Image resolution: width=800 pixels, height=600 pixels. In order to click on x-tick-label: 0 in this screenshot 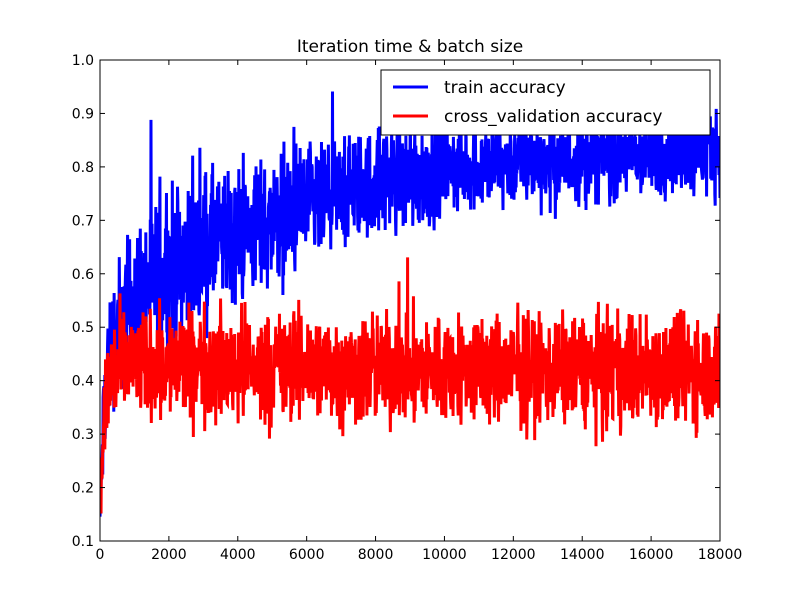, I will do `click(100, 555)`.